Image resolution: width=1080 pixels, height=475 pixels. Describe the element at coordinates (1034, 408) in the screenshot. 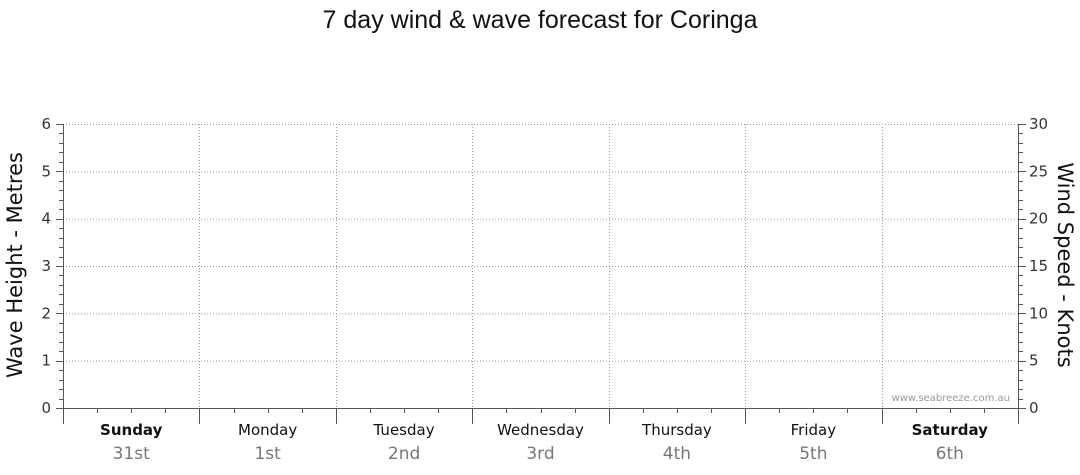

I see `y-right-tick-label: 0` at that location.